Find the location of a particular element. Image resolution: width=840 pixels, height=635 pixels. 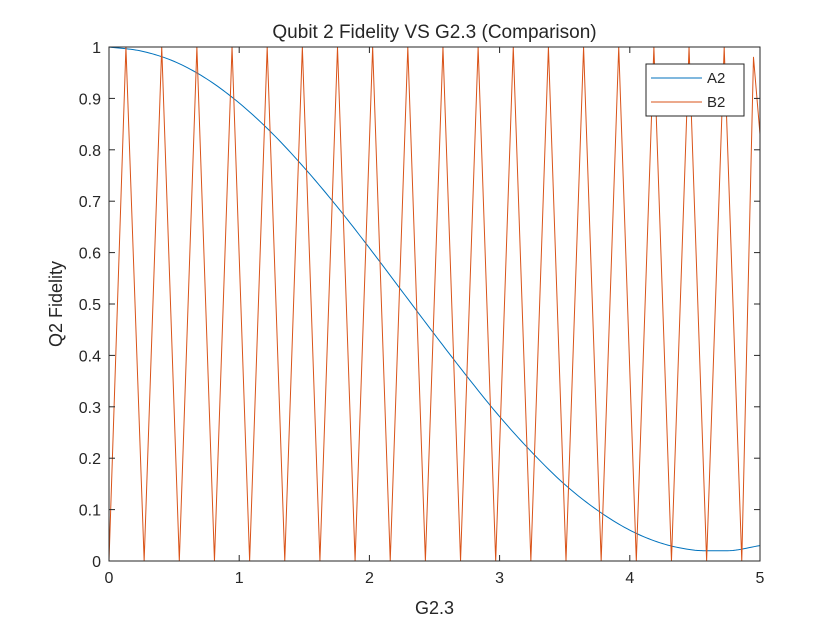

legend-box is located at coordinates (695, 90).